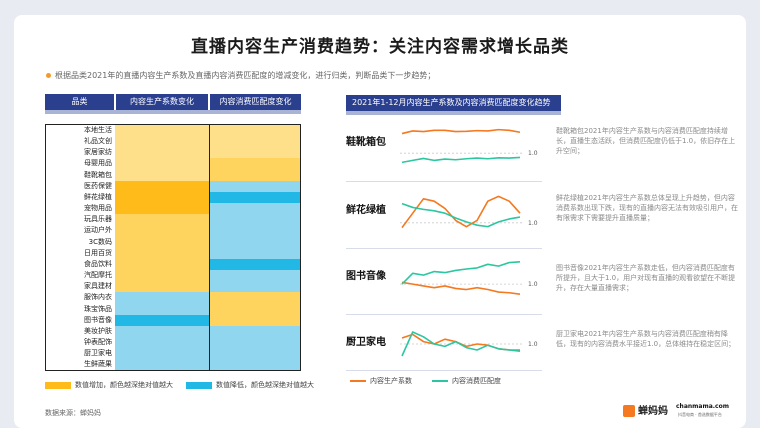 Image resolution: width=760 pixels, height=428 pixels. I want to click on category-label: 厨卫家电, so click(98, 353).